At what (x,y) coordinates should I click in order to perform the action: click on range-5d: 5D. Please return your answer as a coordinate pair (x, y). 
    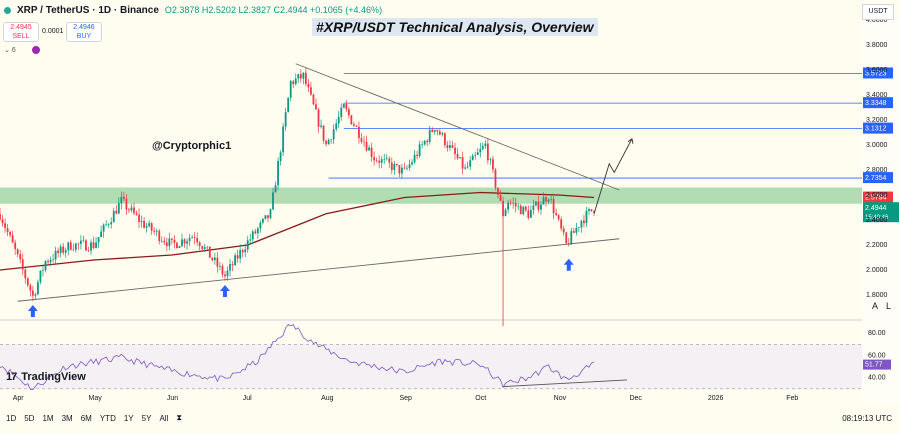
    Looking at the image, I should click on (29, 418).